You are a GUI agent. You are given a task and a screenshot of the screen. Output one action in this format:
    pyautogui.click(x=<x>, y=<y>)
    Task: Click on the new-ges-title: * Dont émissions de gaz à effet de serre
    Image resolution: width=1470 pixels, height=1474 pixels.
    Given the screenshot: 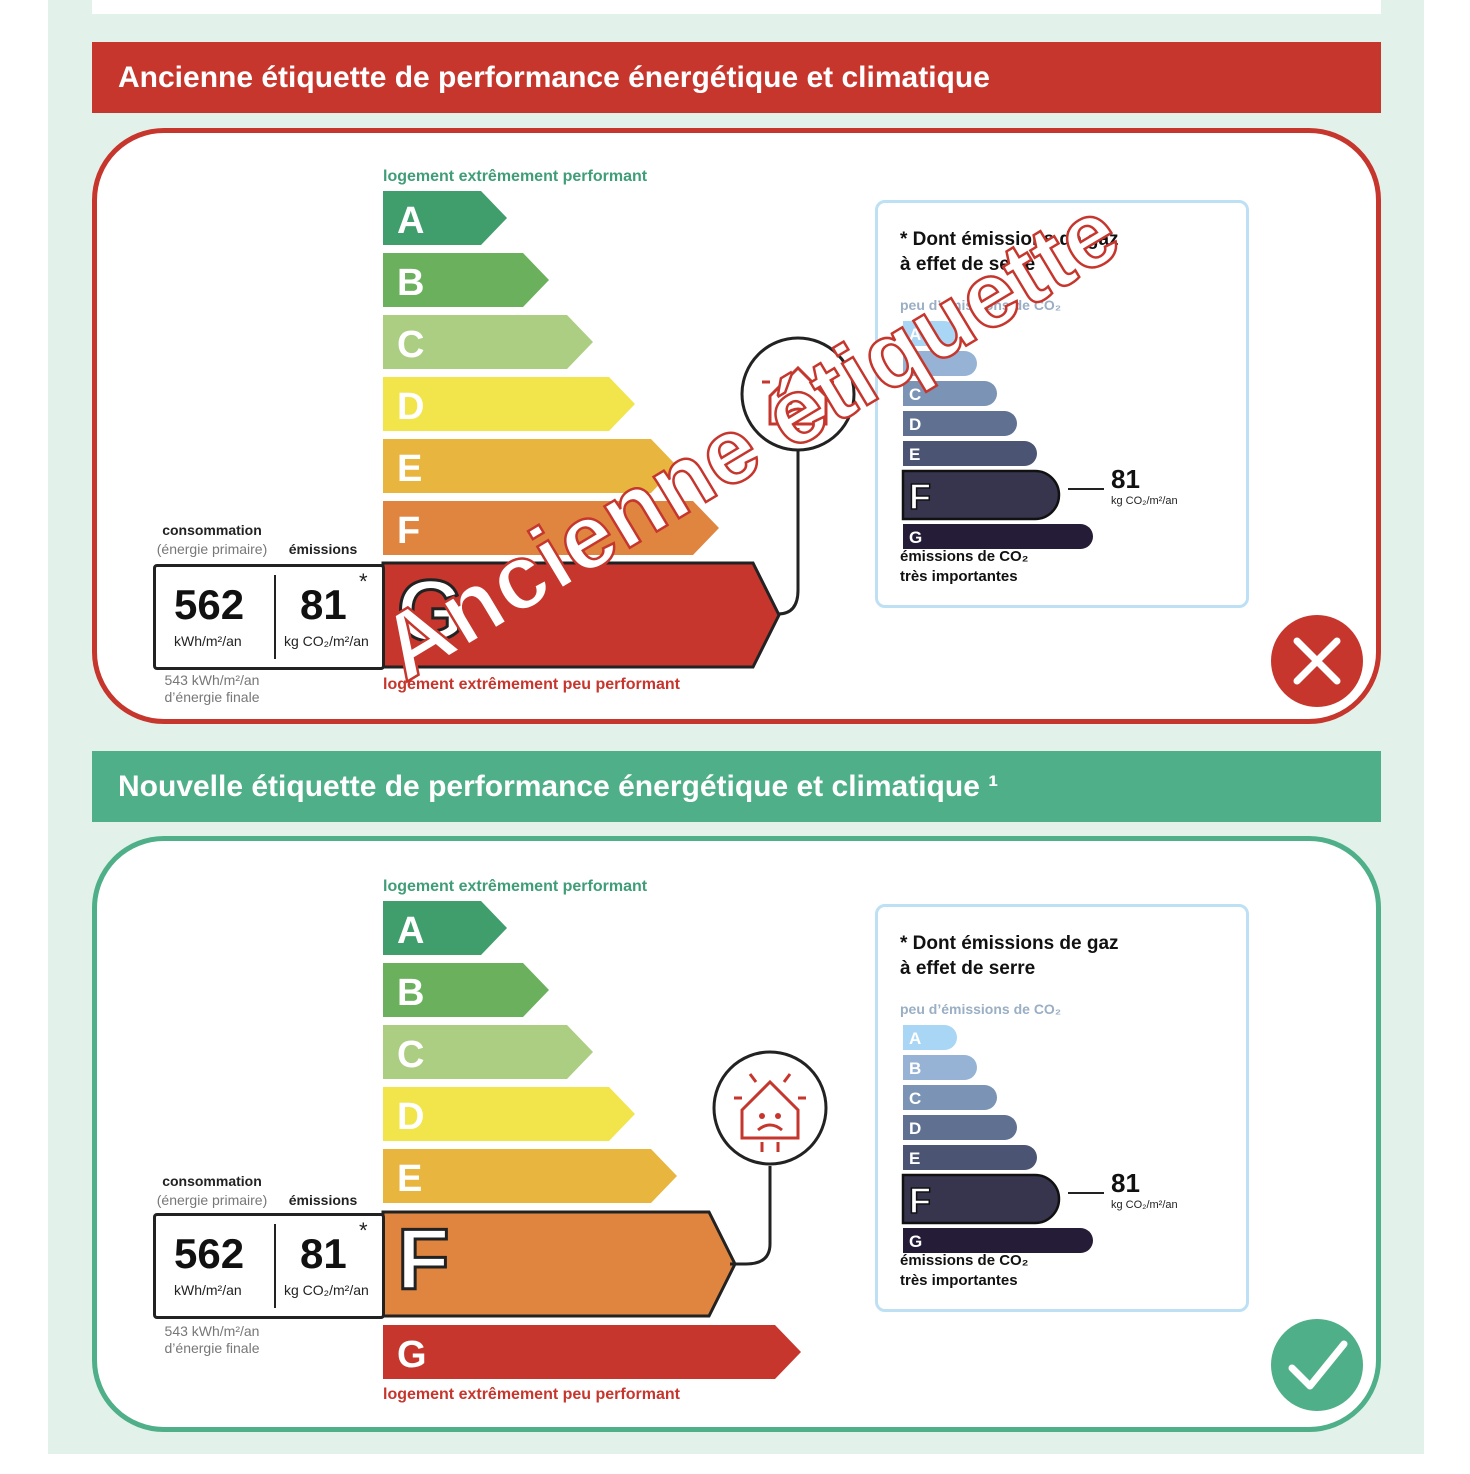 What is the action you would take?
    pyautogui.click(x=1009, y=956)
    